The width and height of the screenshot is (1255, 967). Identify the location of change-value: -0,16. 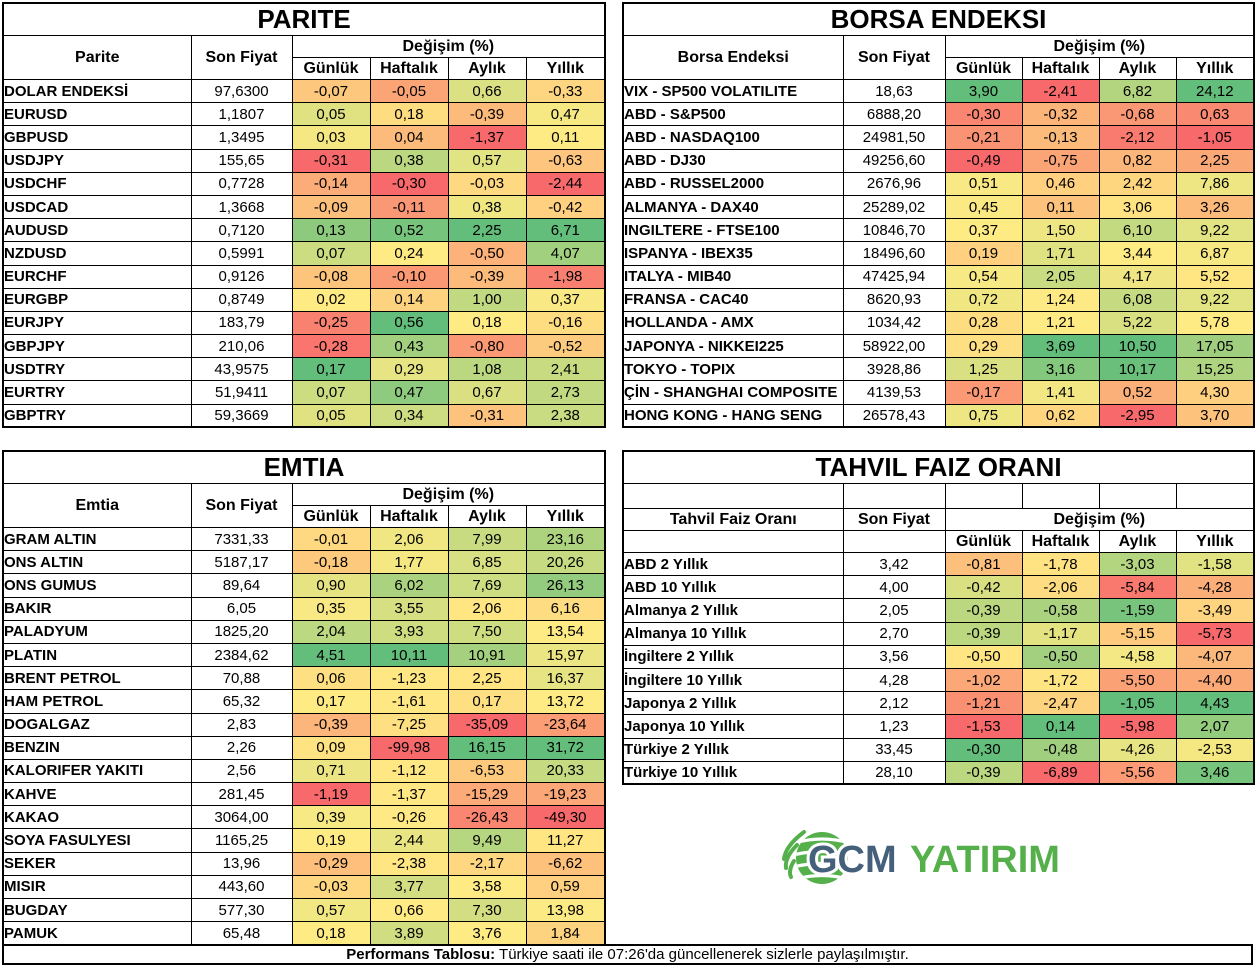
(565, 323).